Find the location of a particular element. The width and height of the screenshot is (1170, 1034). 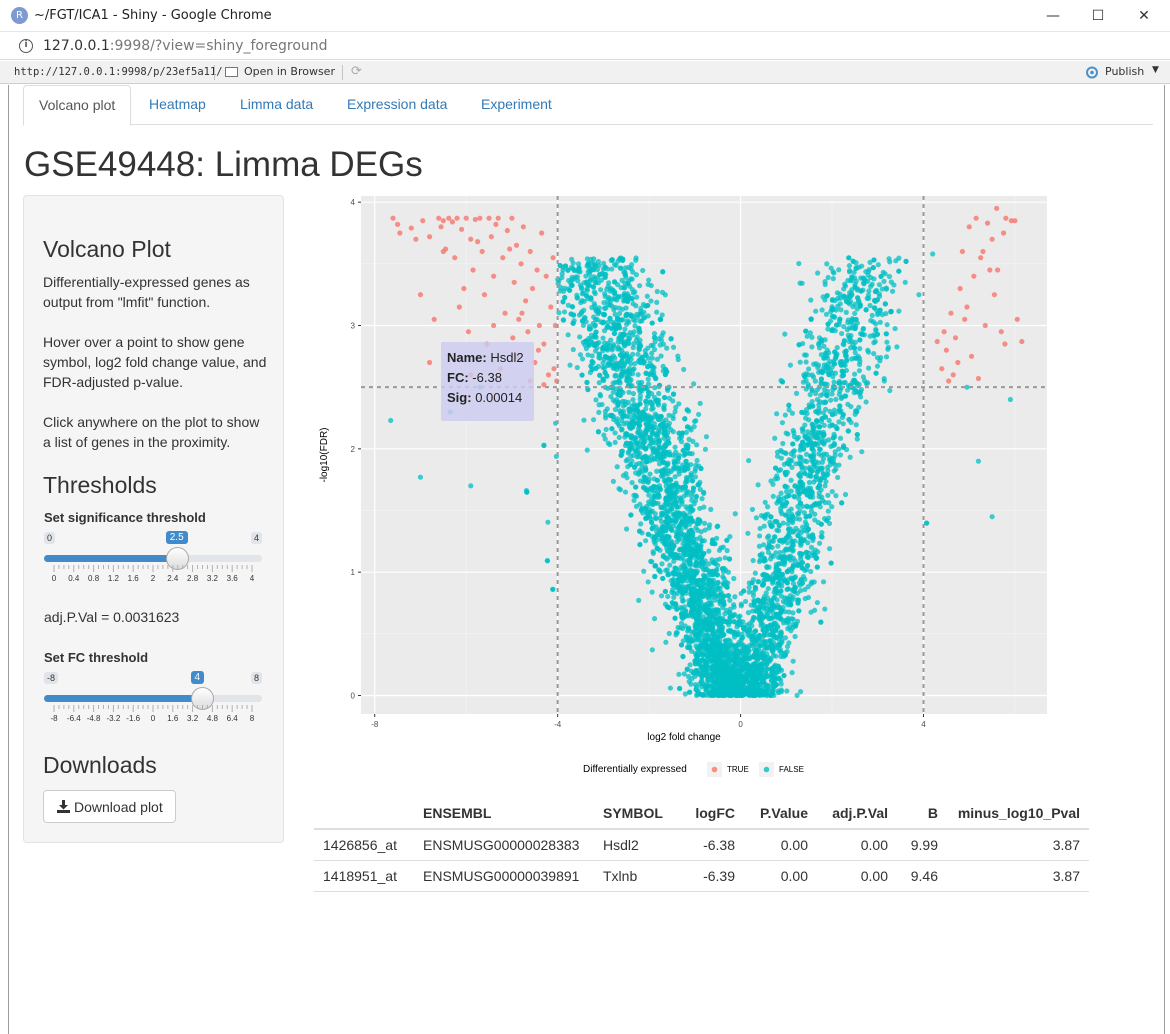

publish-dropdown-icon: ▼ is located at coordinates (1155, 70).